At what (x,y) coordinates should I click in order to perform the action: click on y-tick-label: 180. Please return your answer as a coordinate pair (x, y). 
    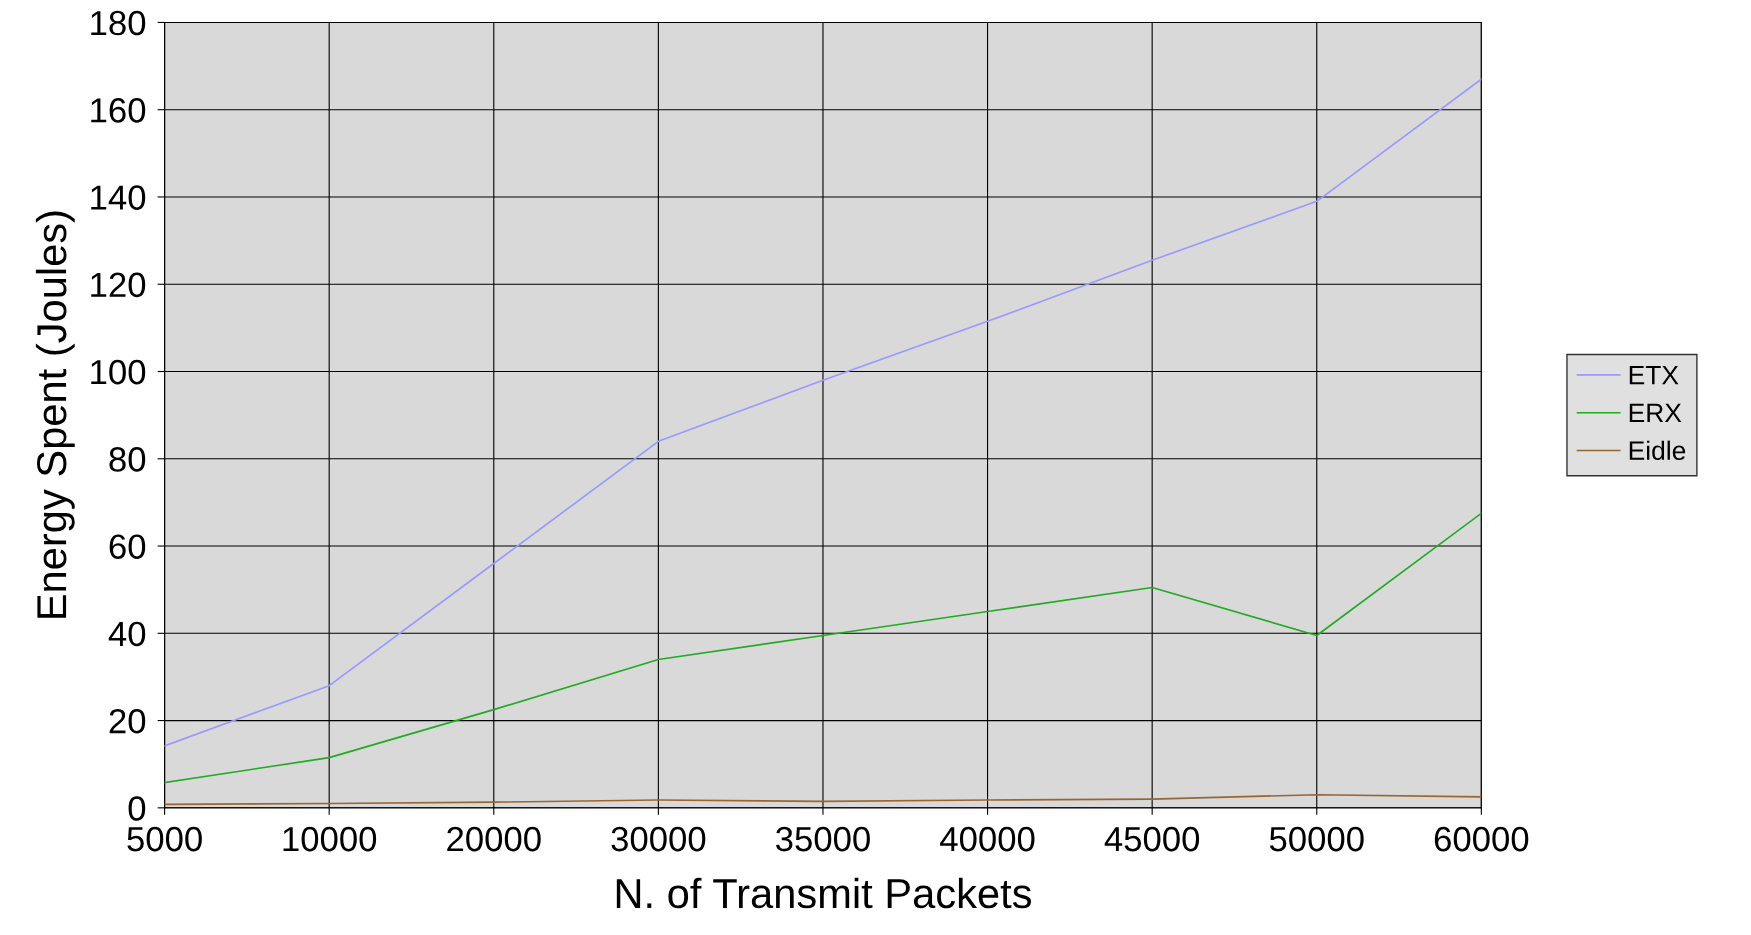
    Looking at the image, I should click on (118, 23).